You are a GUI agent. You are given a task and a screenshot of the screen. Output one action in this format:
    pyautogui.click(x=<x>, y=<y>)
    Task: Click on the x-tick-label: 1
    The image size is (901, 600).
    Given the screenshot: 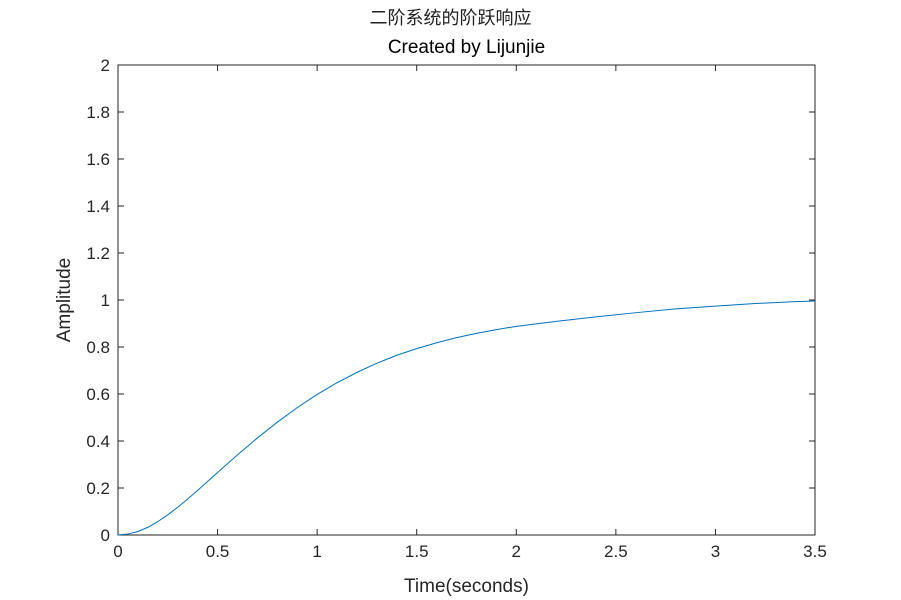 What is the action you would take?
    pyautogui.click(x=316, y=551)
    